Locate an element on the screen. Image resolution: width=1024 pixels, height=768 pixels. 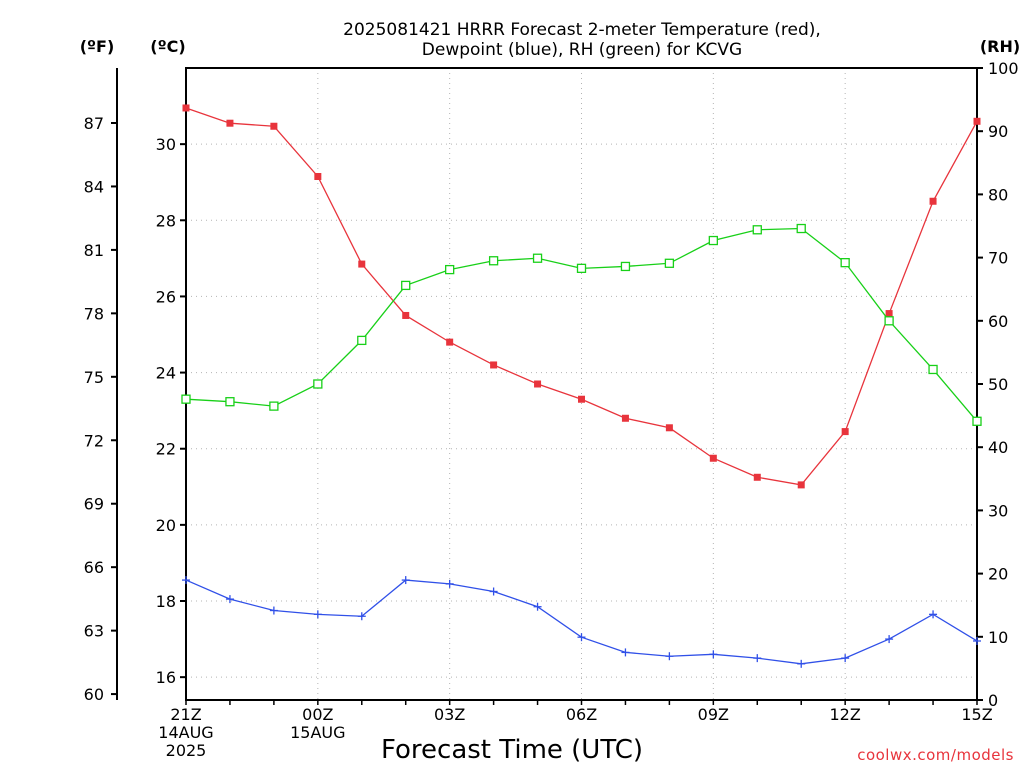
celsius-tick-label: 18 is located at coordinates (166, 601).